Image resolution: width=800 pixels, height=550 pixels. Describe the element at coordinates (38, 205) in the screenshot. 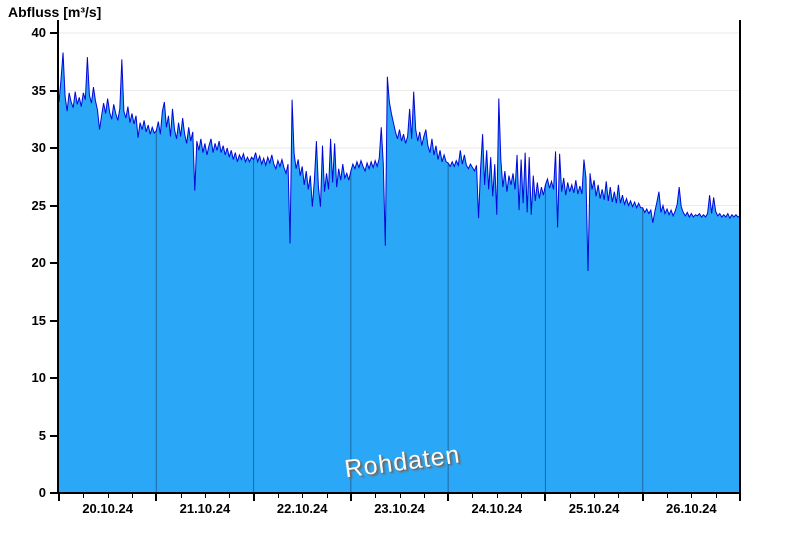

I see `y-tick-label: 25` at that location.